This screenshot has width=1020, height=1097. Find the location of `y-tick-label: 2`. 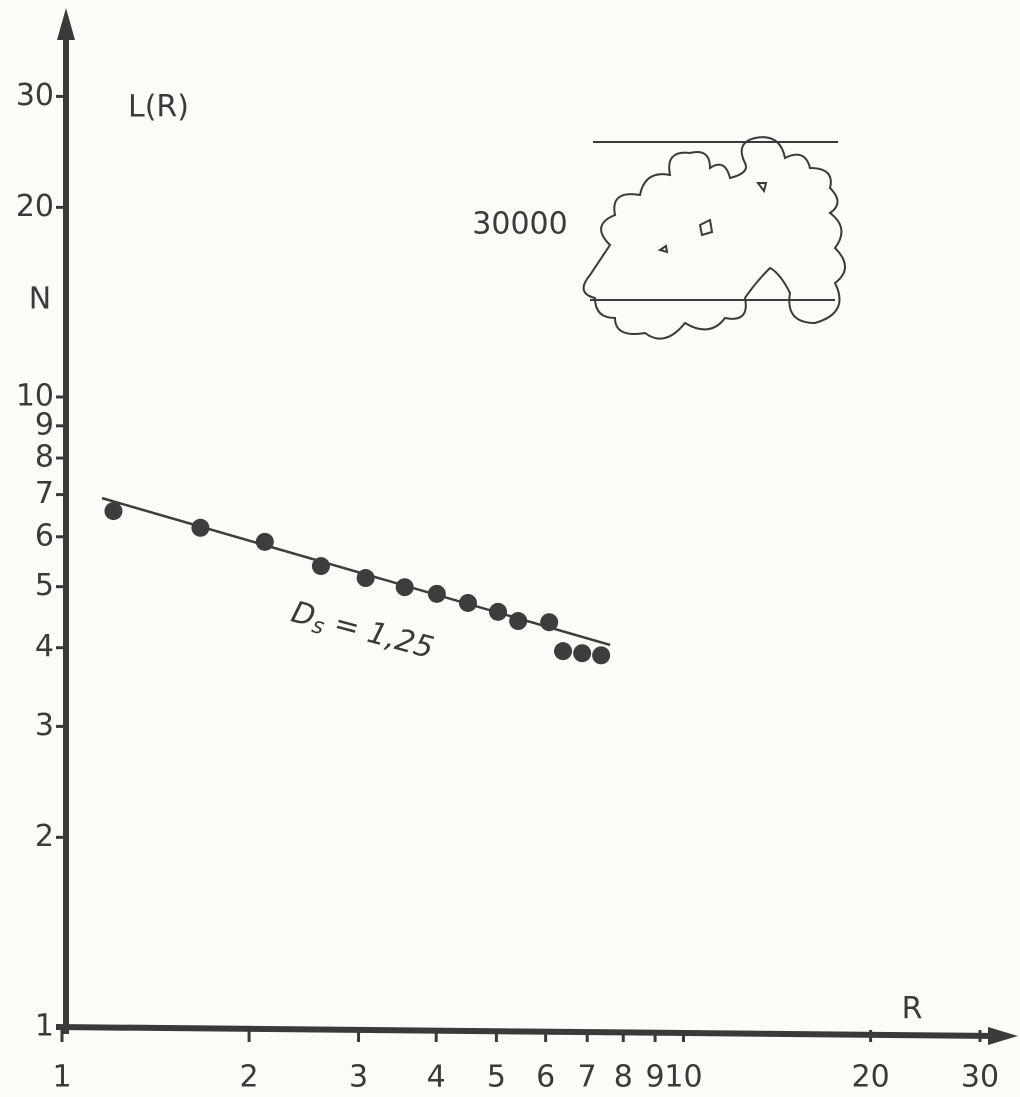

y-tick-label: 2 is located at coordinates (44, 836).